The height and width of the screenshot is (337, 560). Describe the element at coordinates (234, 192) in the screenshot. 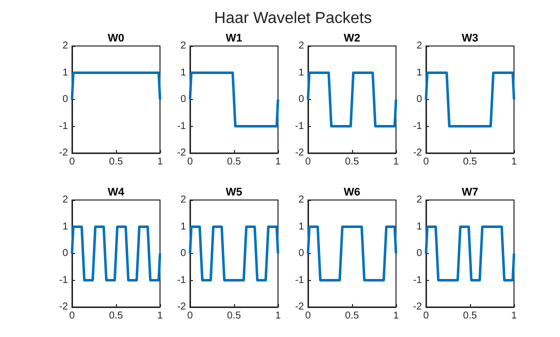

I see `chart-title: W5` at that location.